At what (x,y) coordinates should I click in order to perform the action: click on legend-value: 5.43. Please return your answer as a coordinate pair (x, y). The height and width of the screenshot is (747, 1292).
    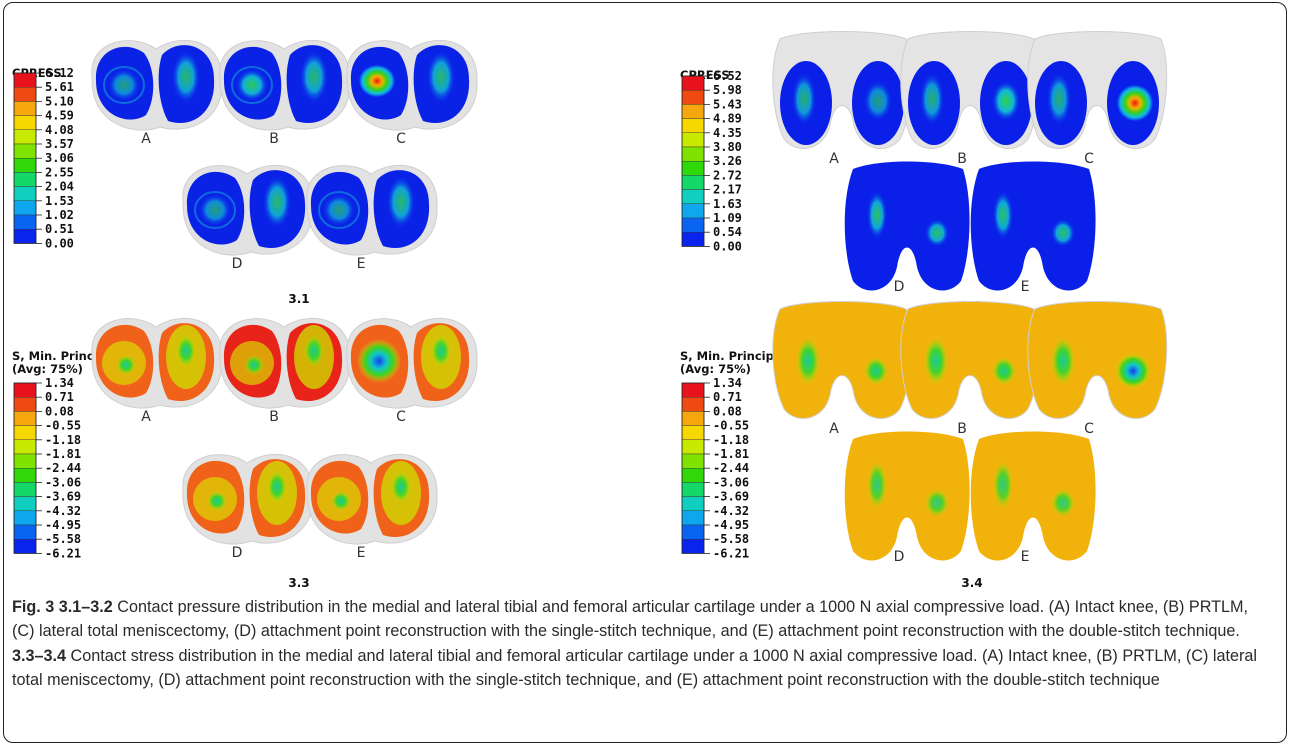
    Looking at the image, I should click on (727, 104).